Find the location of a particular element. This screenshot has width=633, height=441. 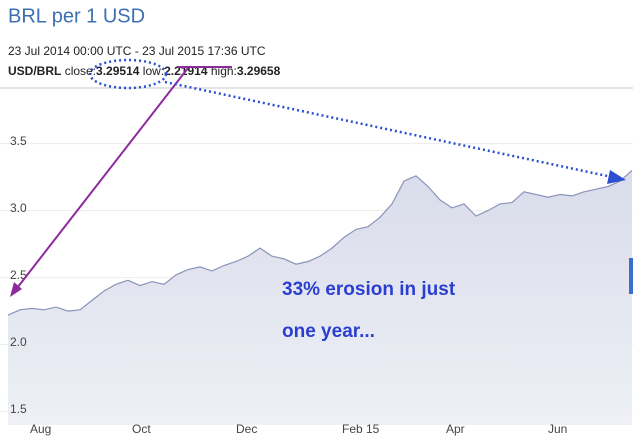

y-tick-label: 3.5 is located at coordinates (18, 141).